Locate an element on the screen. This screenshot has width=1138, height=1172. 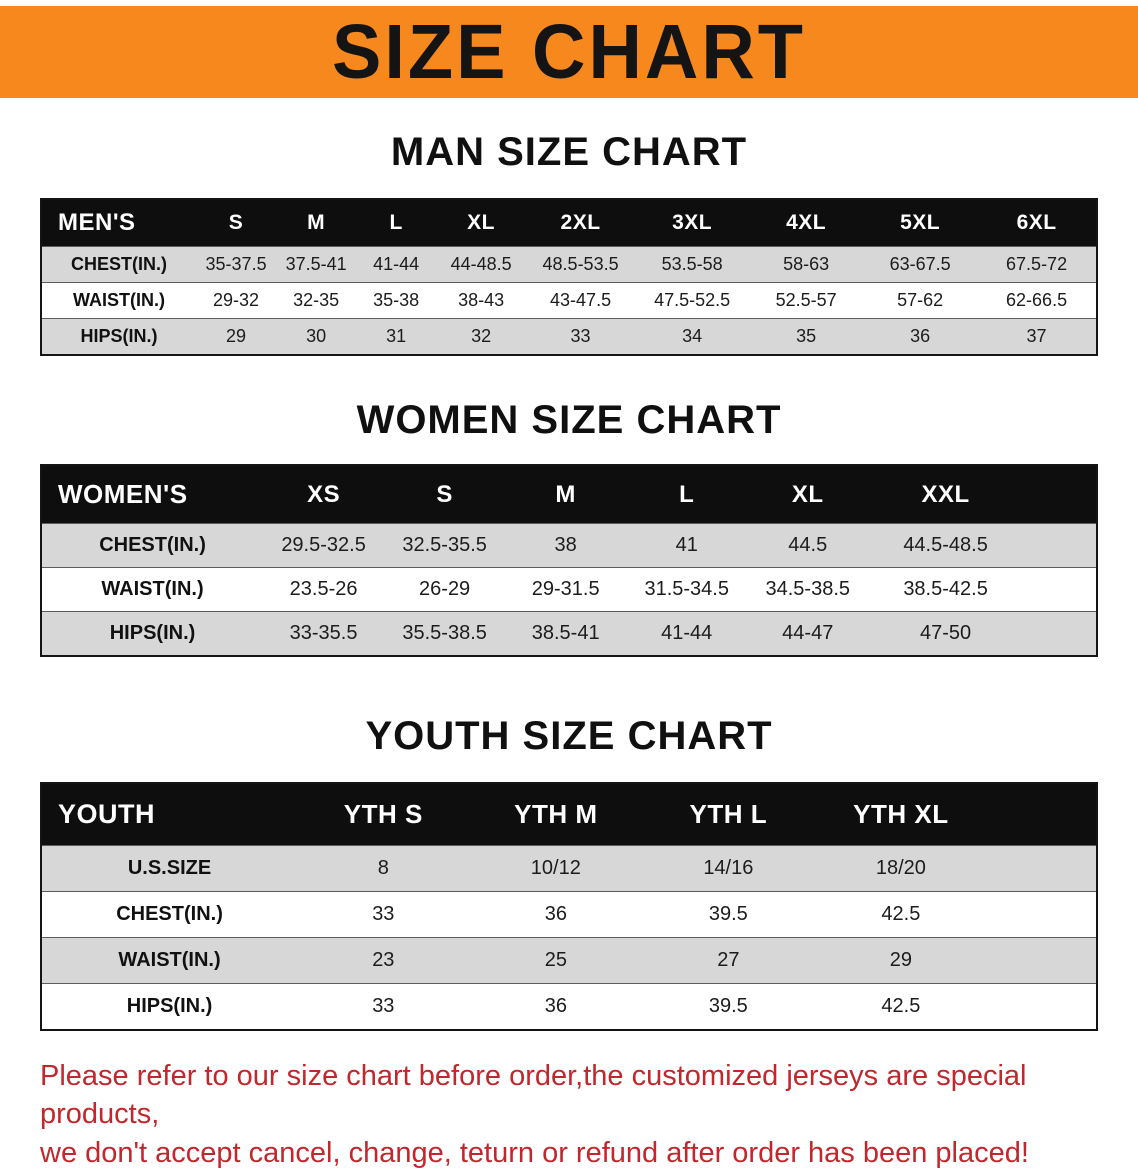
table-title-cell: MEN'S is located at coordinates (119, 223).